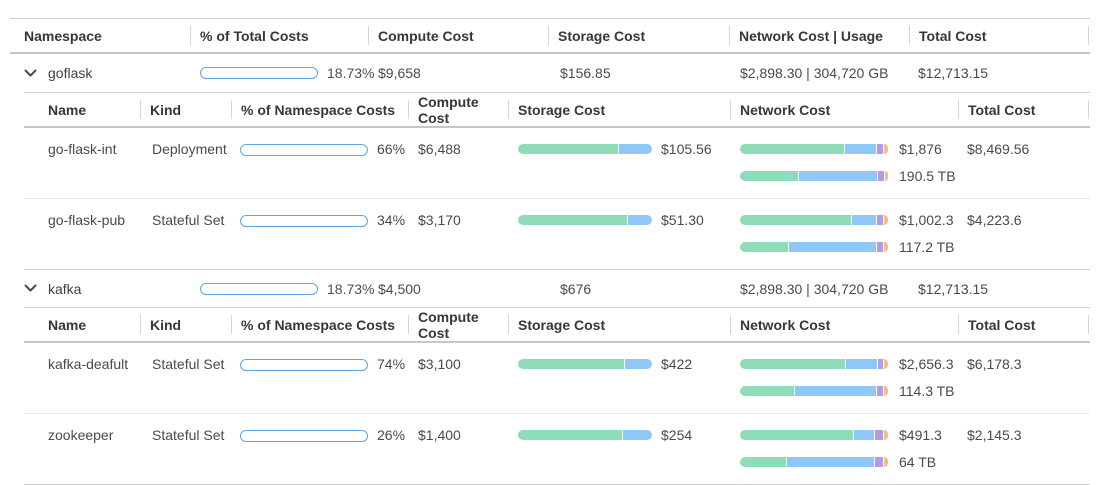 The width and height of the screenshot is (1100, 485). Describe the element at coordinates (918, 462) in the screenshot. I see `network-usage-value: 64 TB` at that location.